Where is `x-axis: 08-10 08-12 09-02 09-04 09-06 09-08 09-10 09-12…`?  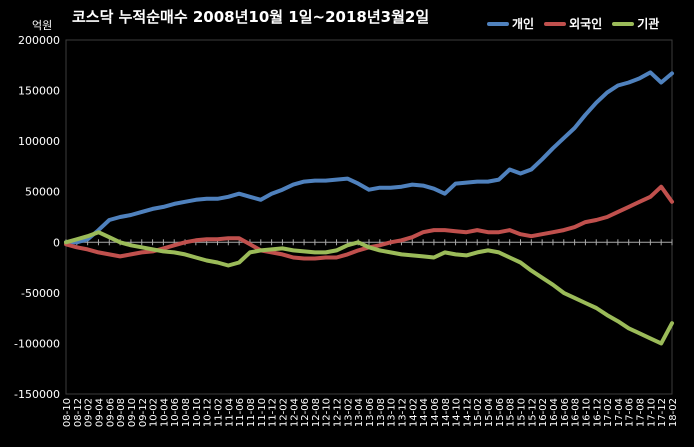
x-axis: 08-10 08-12 09-02 09-04 09-06 09-08 09-10 09-12… is located at coordinates (370, 412).